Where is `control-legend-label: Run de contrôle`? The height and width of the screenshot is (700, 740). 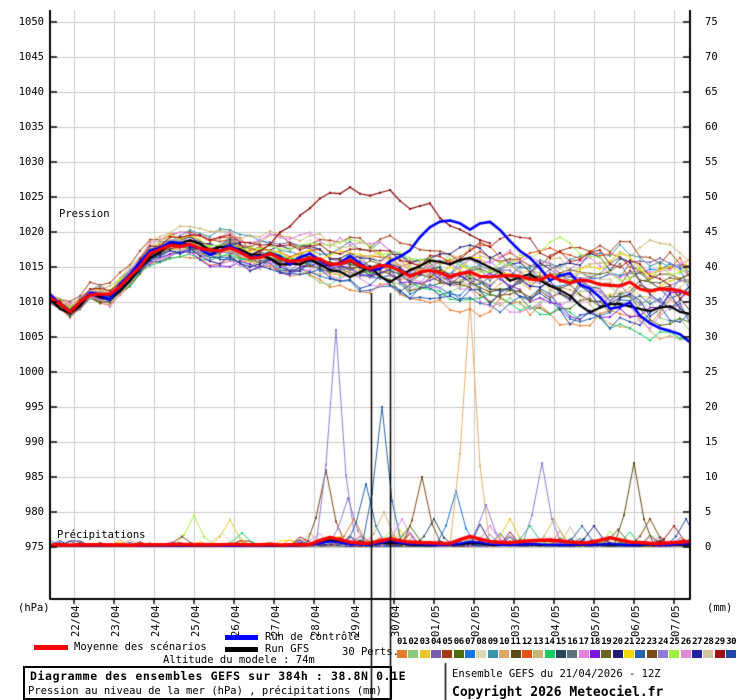
control-legend-label: Run de contrôle is located at coordinates (312, 637).